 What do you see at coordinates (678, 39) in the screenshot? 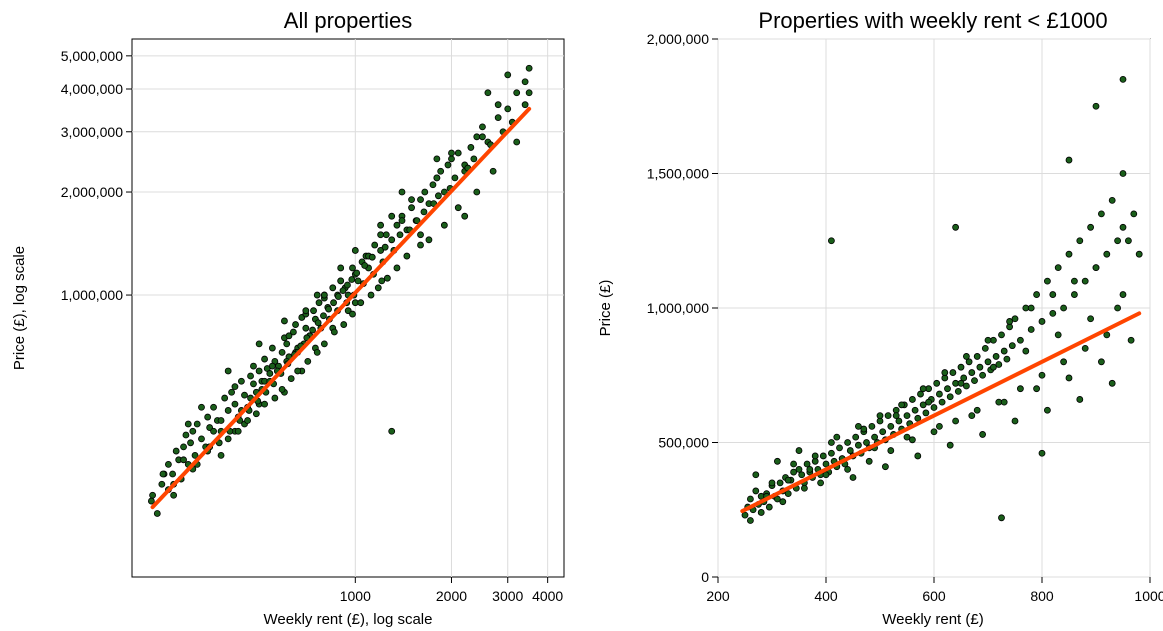
I see `y-tick-label: 2,000,000` at bounding box center [678, 39].